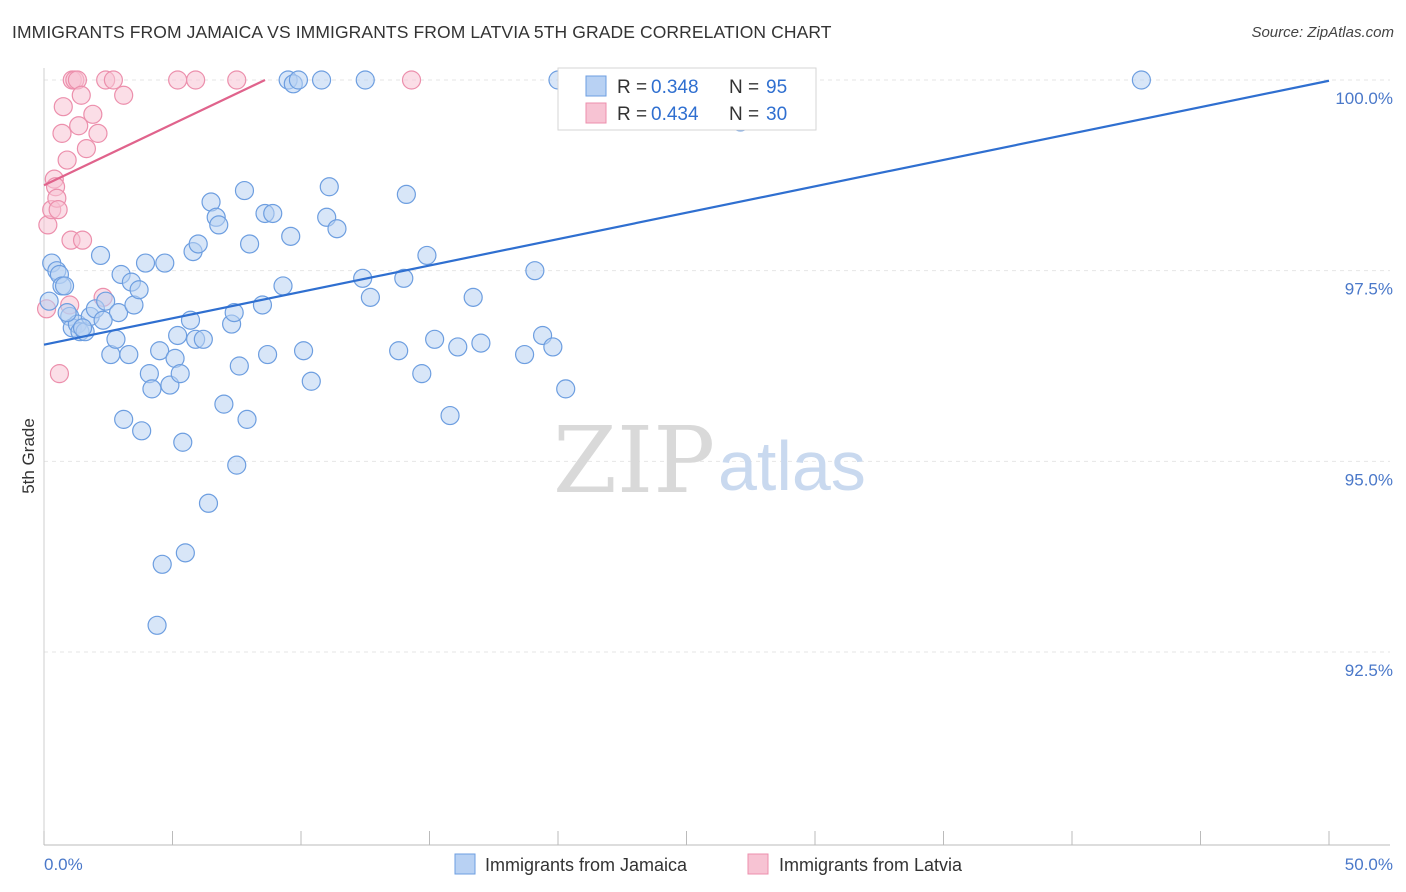 This screenshot has width=1406, height=892. What do you see at coordinates (675, 114) in the screenshot?
I see `stats-r-value-latvia: 0.434` at bounding box center [675, 114].